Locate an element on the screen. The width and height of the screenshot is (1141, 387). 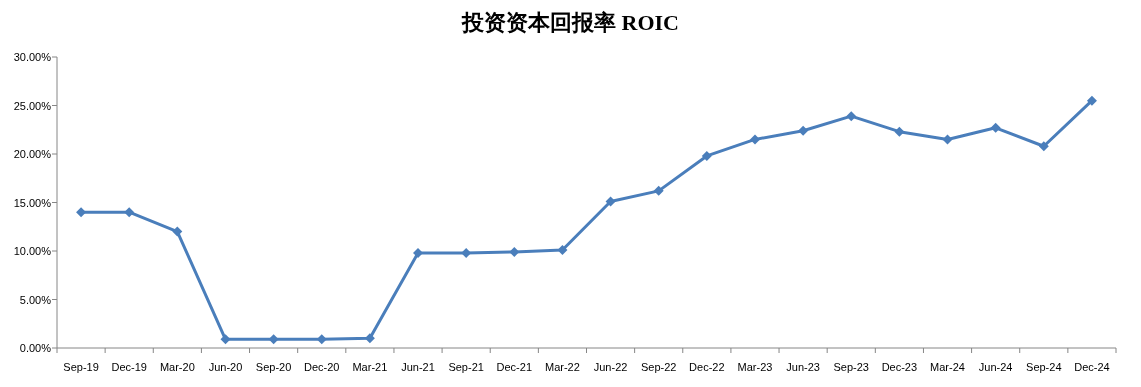
y-tick-label: 10.00% is located at coordinates (32, 251).